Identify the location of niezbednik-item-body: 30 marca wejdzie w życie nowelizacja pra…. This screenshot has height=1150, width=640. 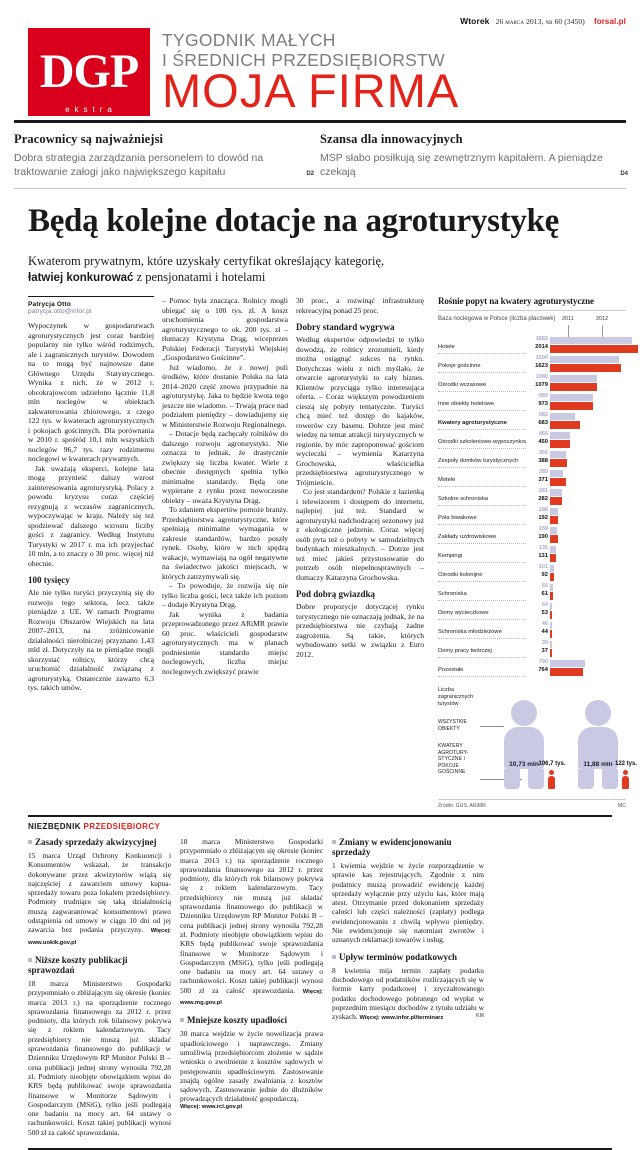
(251, 1066).